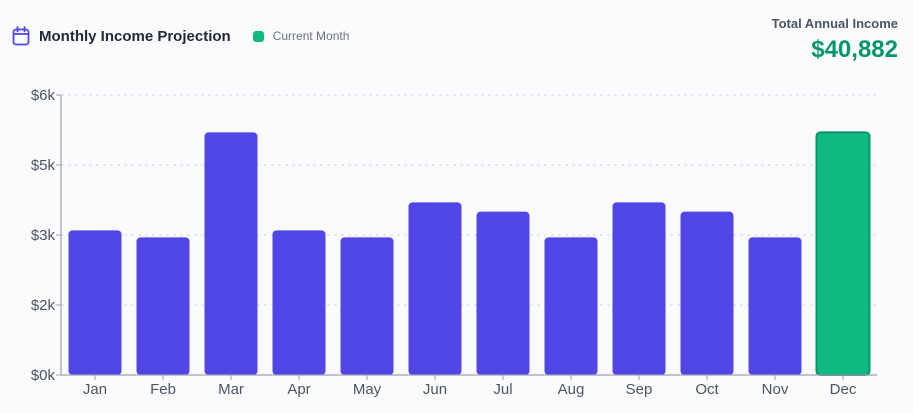 The width and height of the screenshot is (913, 413). Describe the element at coordinates (43, 165) in the screenshot. I see `y-tick-label: $5k` at that location.